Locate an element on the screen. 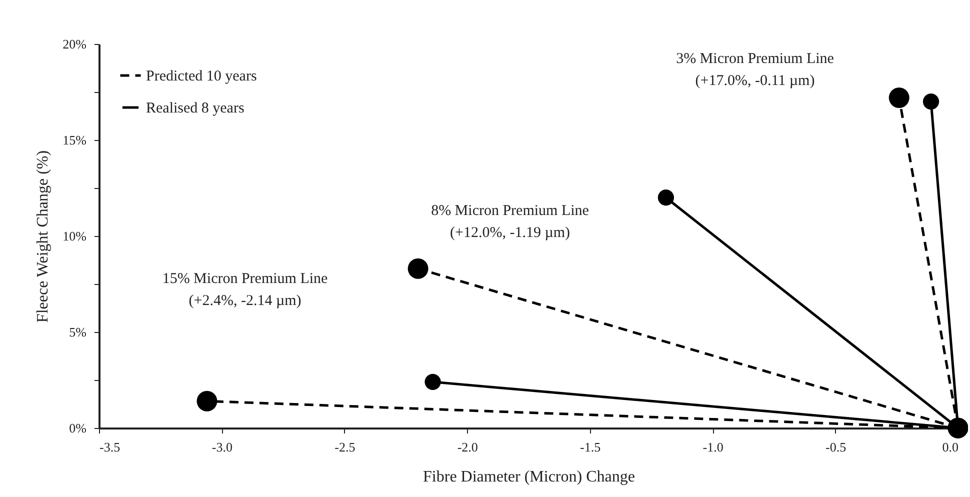 This screenshot has width=970, height=497. x-tick-label: -2.5 is located at coordinates (345, 447).